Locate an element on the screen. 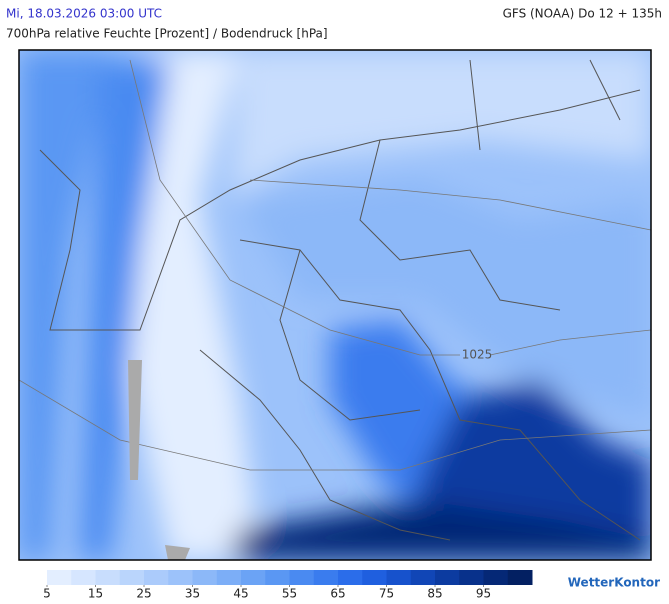 Image resolution: width=669 pixels, height=604 pixels. colorbar-tick-label: 5 is located at coordinates (47, 594).